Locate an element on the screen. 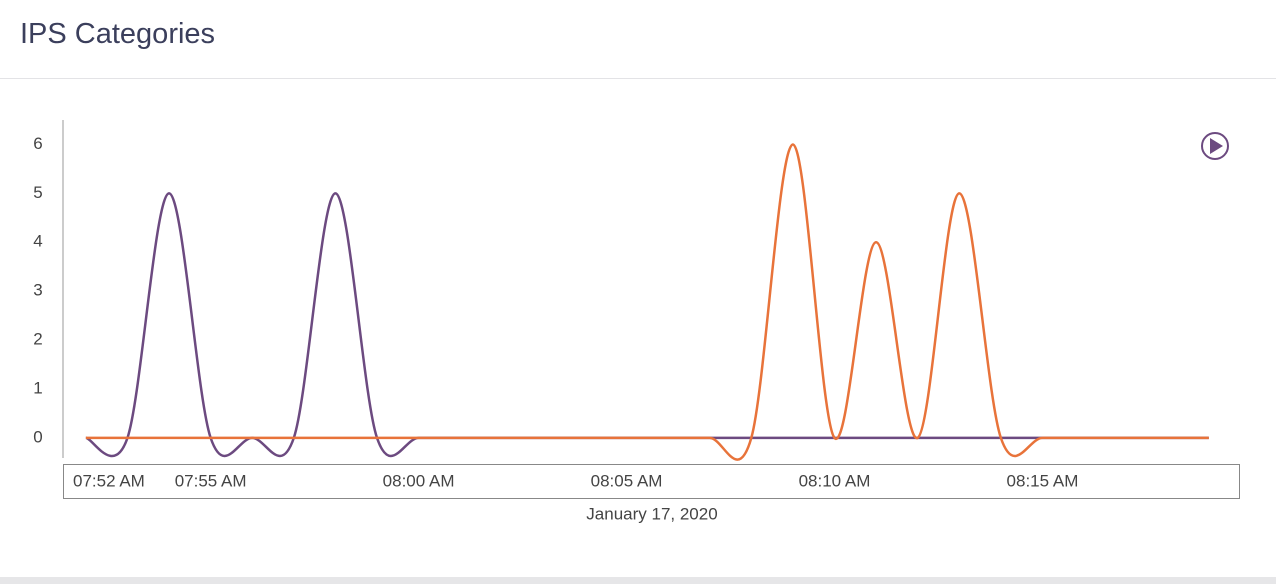 This screenshot has height=584, width=1276. x-tick-label: 08:15 AM is located at coordinates (1043, 480).